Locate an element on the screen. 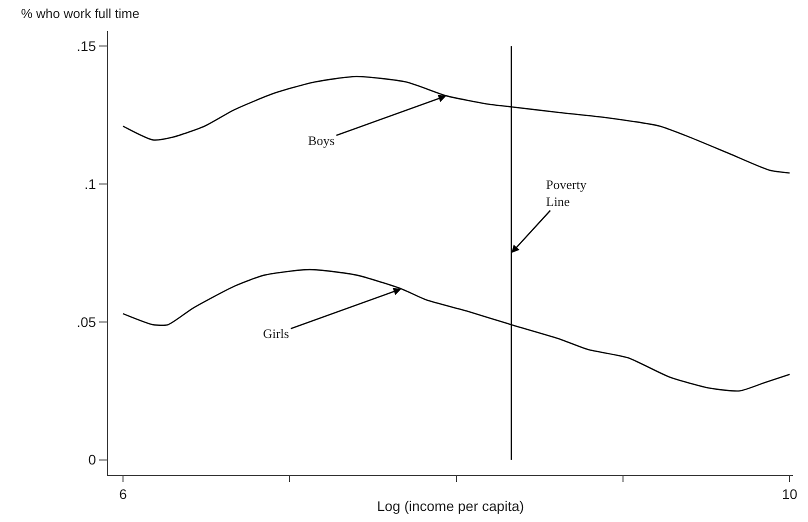  ref-line-label: Poverty Line is located at coordinates (566, 193).